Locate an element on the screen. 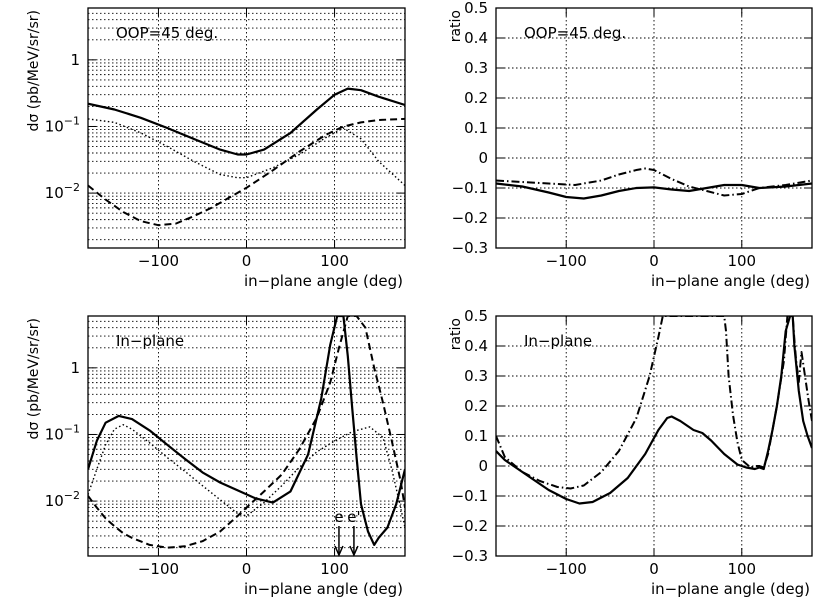 The height and width of the screenshot is (598, 815). beam-arrow: e' is located at coordinates (354, 532).